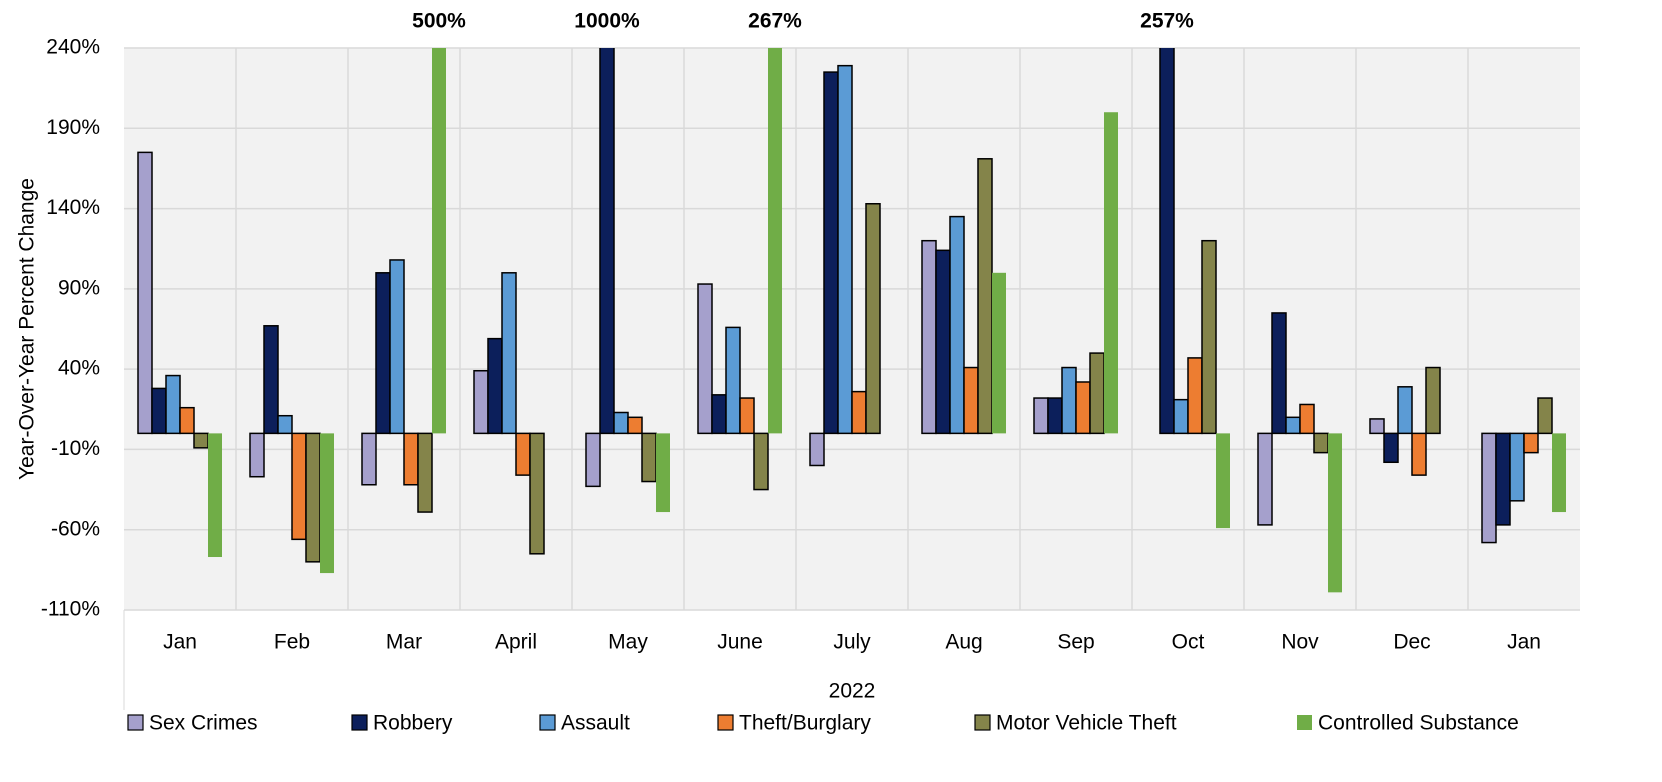 This screenshot has height=782, width=1662. I want to click on legend-label: Robbery, so click(413, 723).